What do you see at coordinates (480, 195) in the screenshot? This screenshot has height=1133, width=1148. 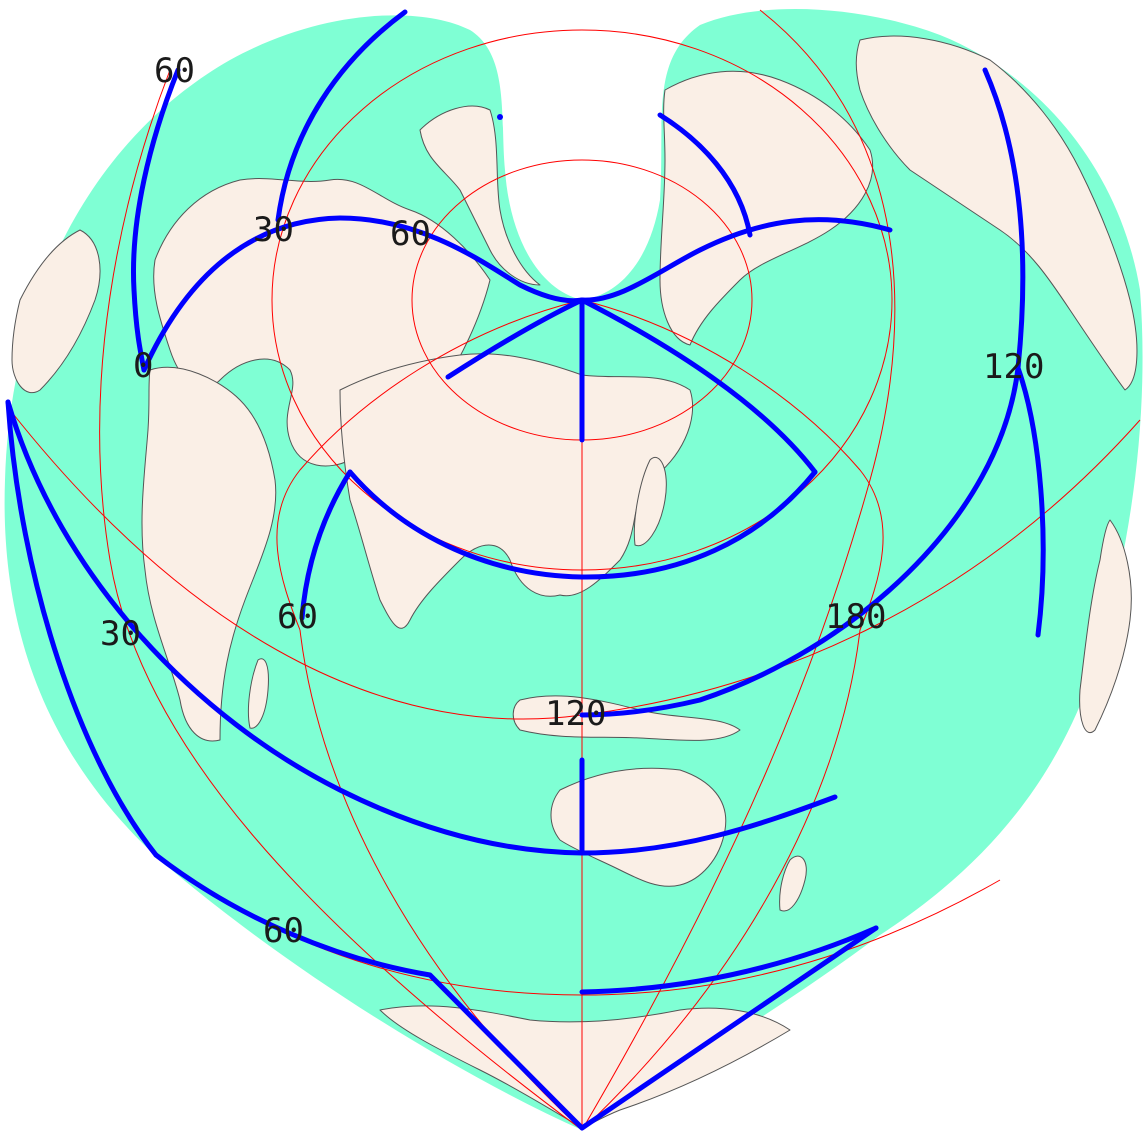 I see `land-greenland` at bounding box center [480, 195].